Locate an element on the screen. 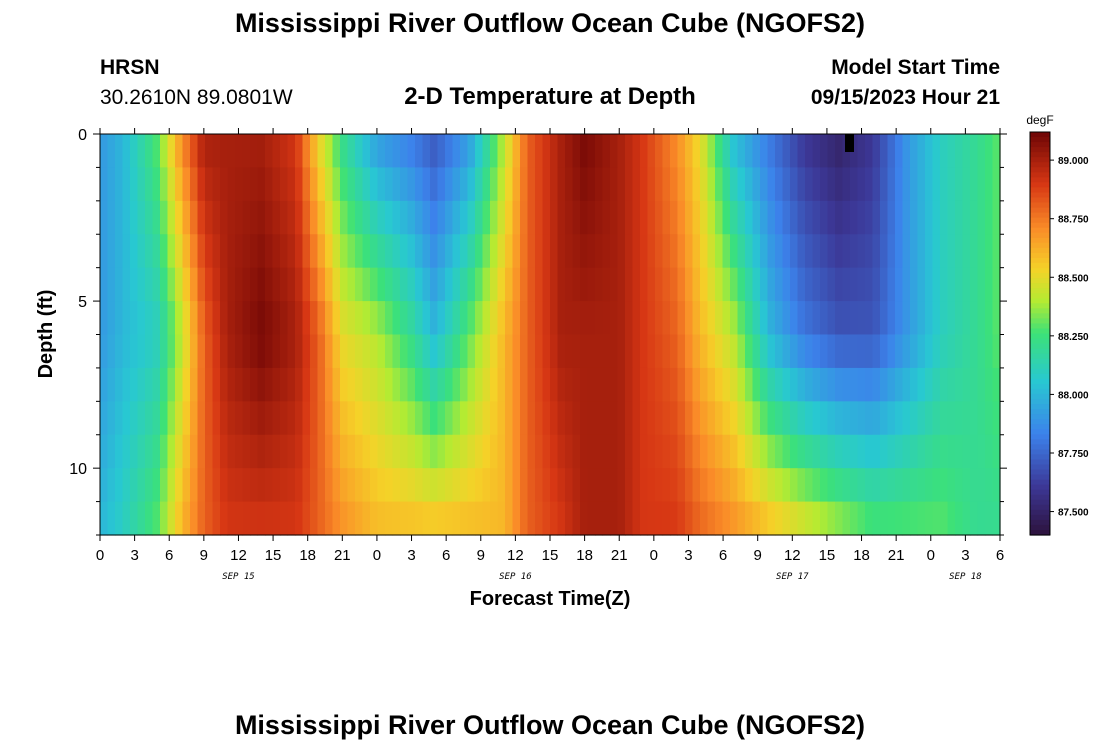  x-tick-label: 3 is located at coordinates (411, 555).